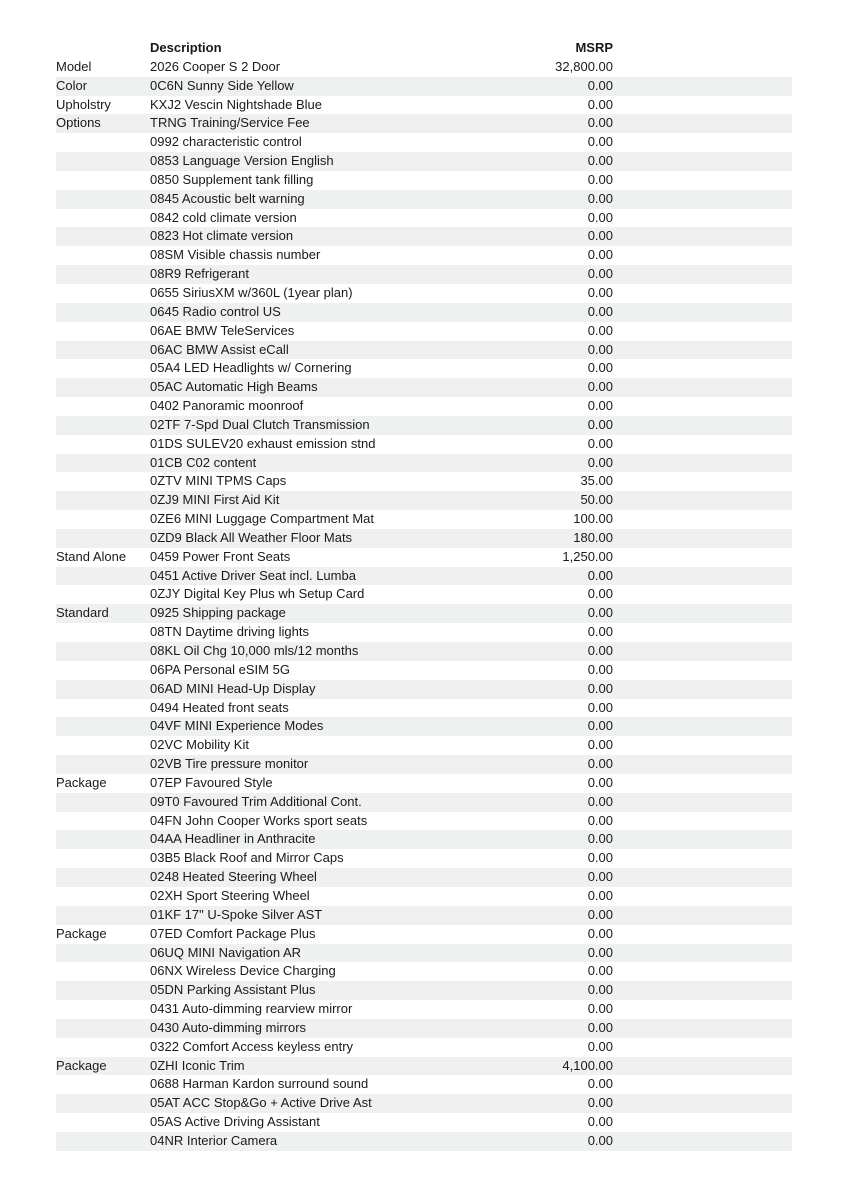 This screenshot has width=848, height=1200. I want to click on row-description: 04NR Interior Camera, so click(214, 1140).